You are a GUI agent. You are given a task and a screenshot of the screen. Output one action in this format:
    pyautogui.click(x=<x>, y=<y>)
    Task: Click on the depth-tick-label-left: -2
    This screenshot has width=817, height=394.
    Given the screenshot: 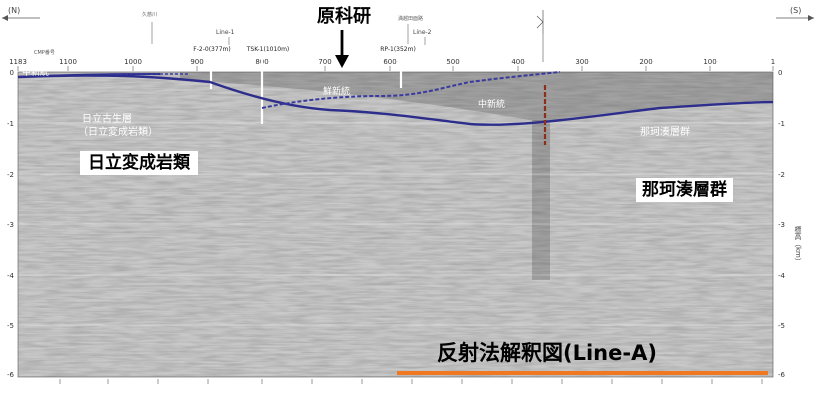 What is the action you would take?
    pyautogui.click(x=10, y=175)
    